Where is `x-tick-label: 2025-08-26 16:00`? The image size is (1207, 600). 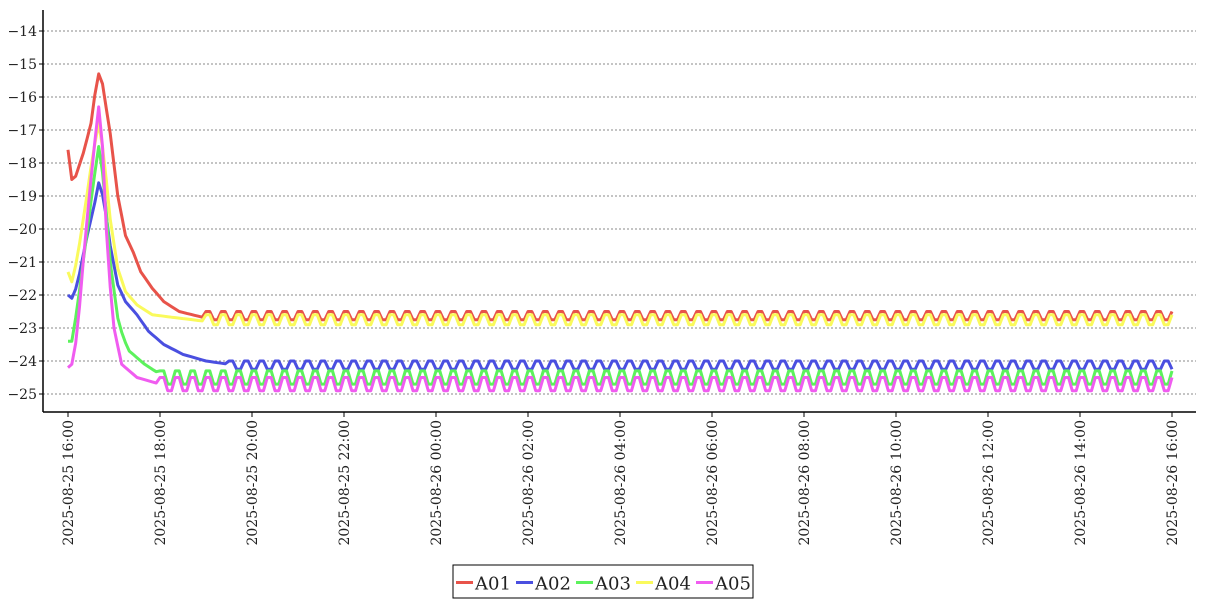 x-tick-label: 2025-08-26 16:00 is located at coordinates (1173, 483).